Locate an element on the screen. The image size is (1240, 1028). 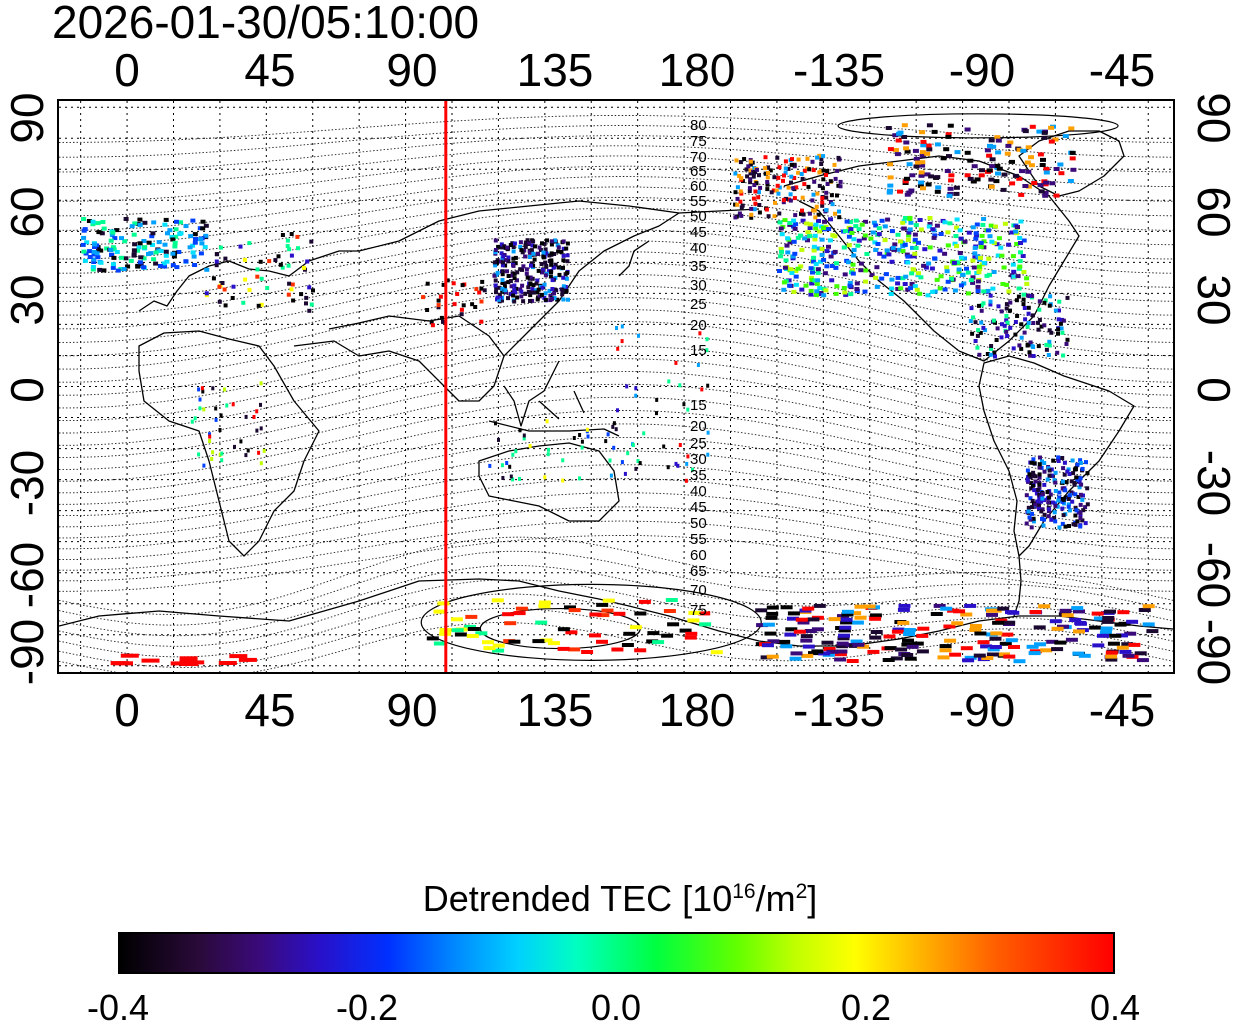
mlat-label: 60 is located at coordinates (698, 186).